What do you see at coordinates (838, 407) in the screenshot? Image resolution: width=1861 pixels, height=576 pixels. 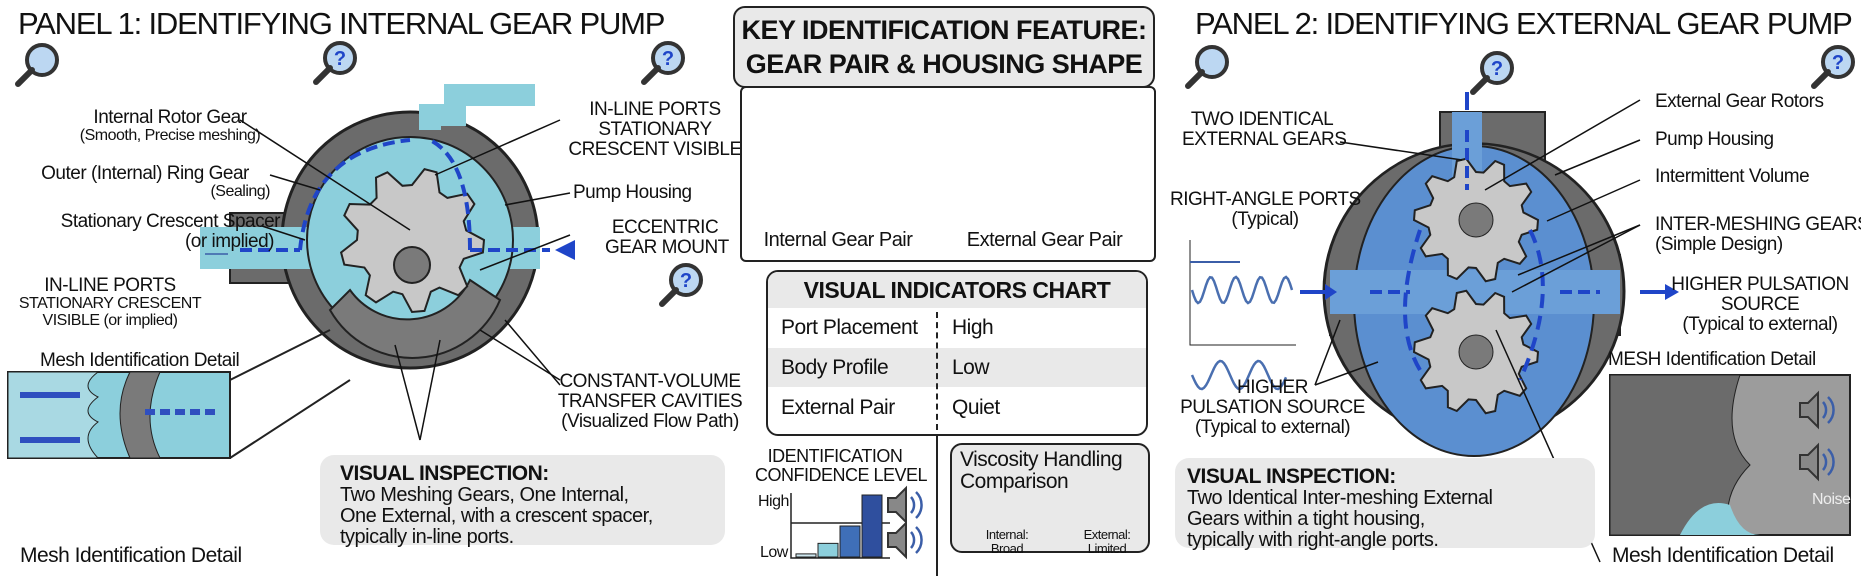 I see `indicator-label: External Pair` at bounding box center [838, 407].